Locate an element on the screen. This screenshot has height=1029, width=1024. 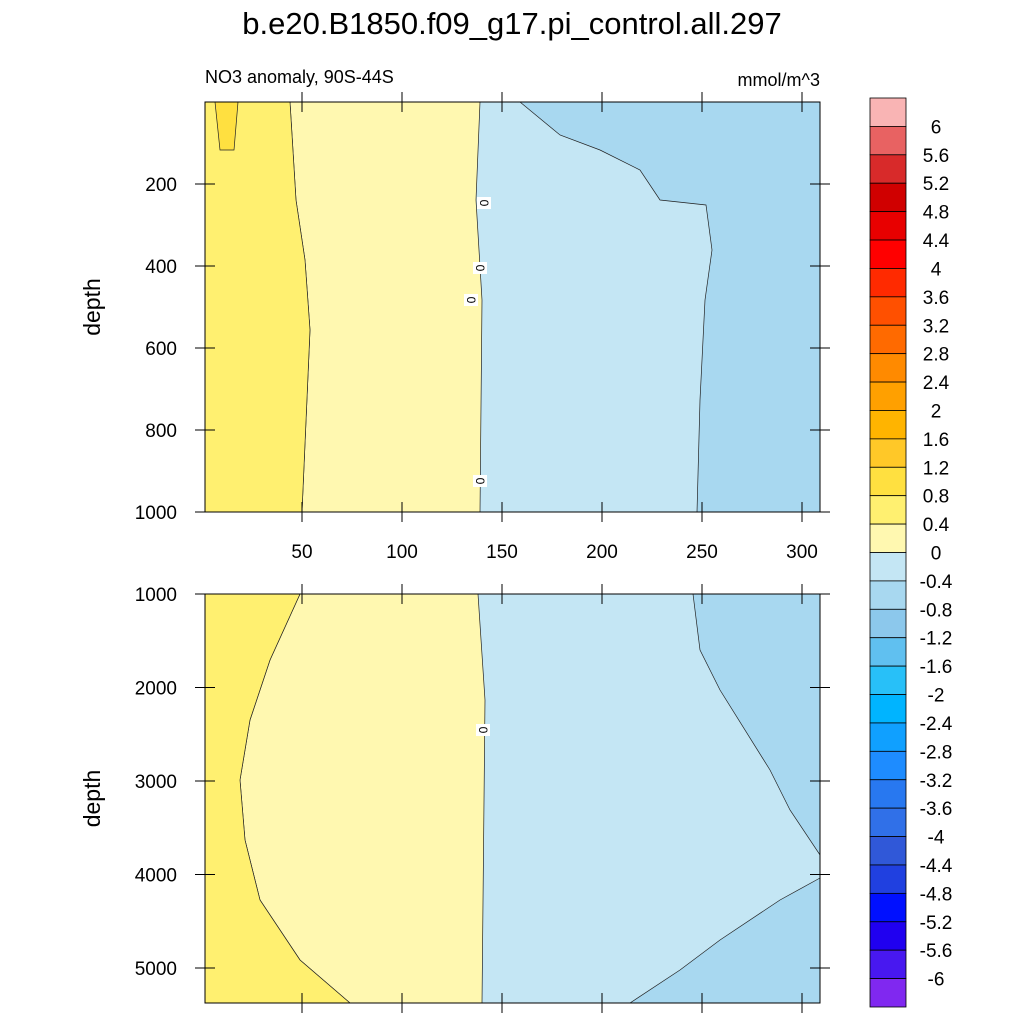
colorbar-label: 3.6 is located at coordinates (936, 298).